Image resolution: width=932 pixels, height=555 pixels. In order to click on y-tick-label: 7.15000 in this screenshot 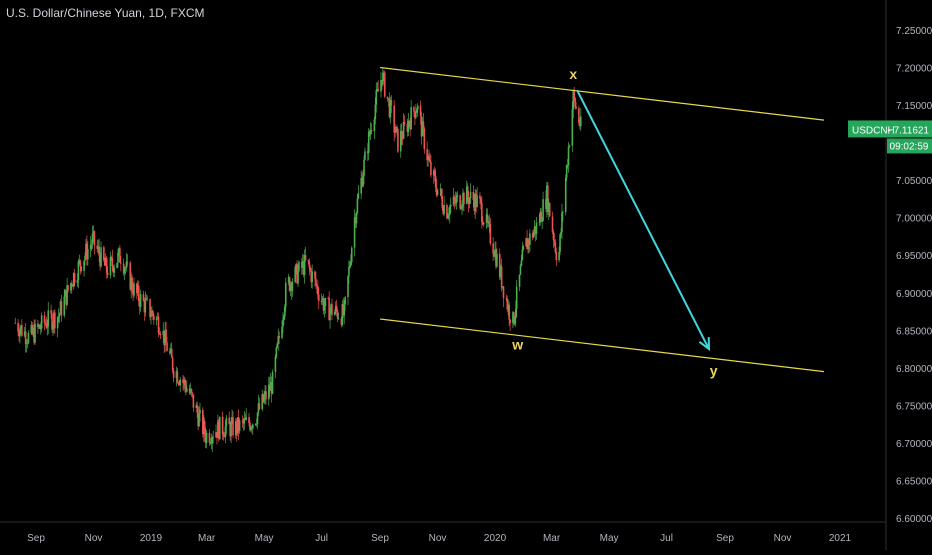, I will do `click(914, 106)`.